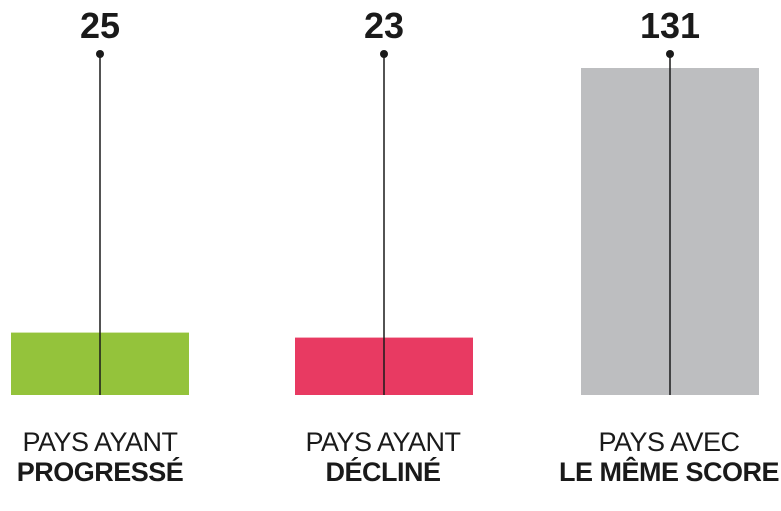 This screenshot has height=511, width=781. I want to click on category-label-1: PAYS AYANT DÉCLINÉ, so click(383, 457).